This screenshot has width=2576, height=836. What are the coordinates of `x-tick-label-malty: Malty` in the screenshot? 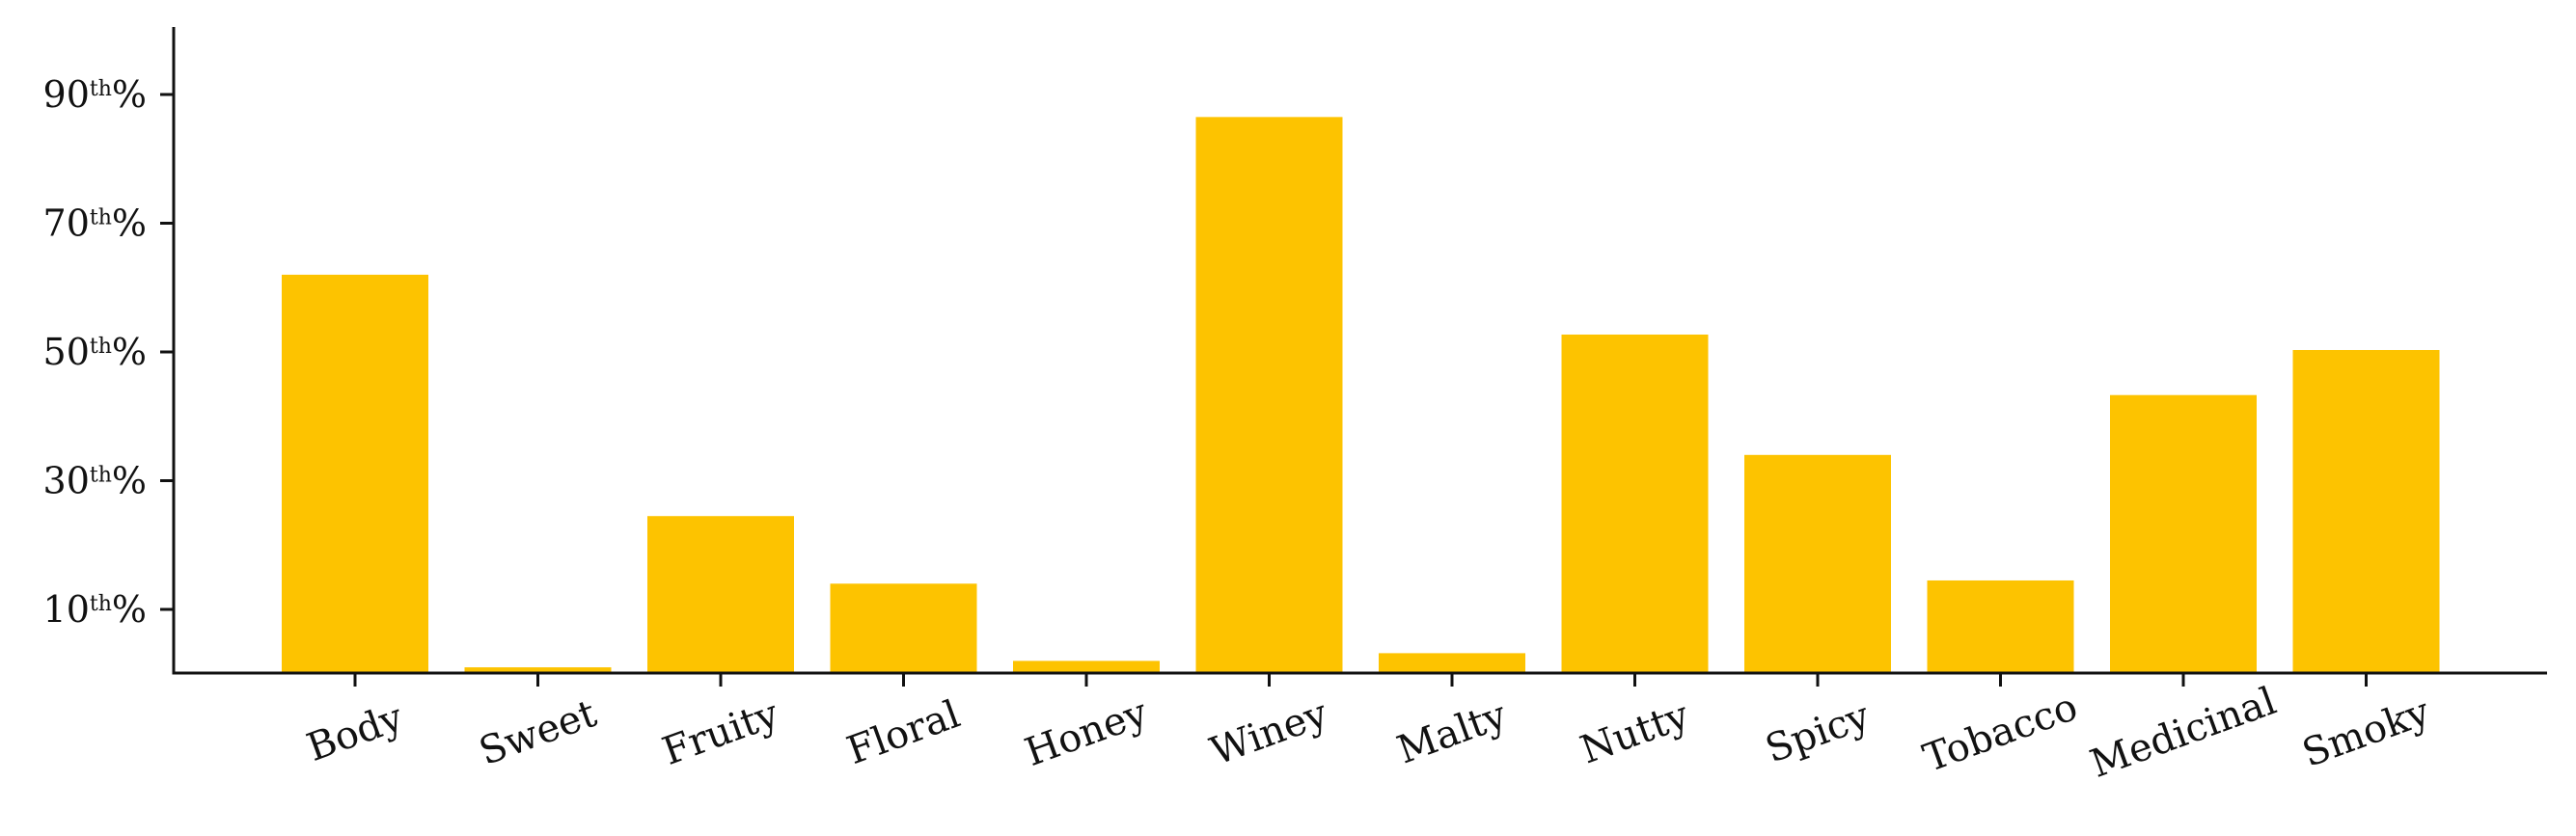 It's located at (1451, 732).